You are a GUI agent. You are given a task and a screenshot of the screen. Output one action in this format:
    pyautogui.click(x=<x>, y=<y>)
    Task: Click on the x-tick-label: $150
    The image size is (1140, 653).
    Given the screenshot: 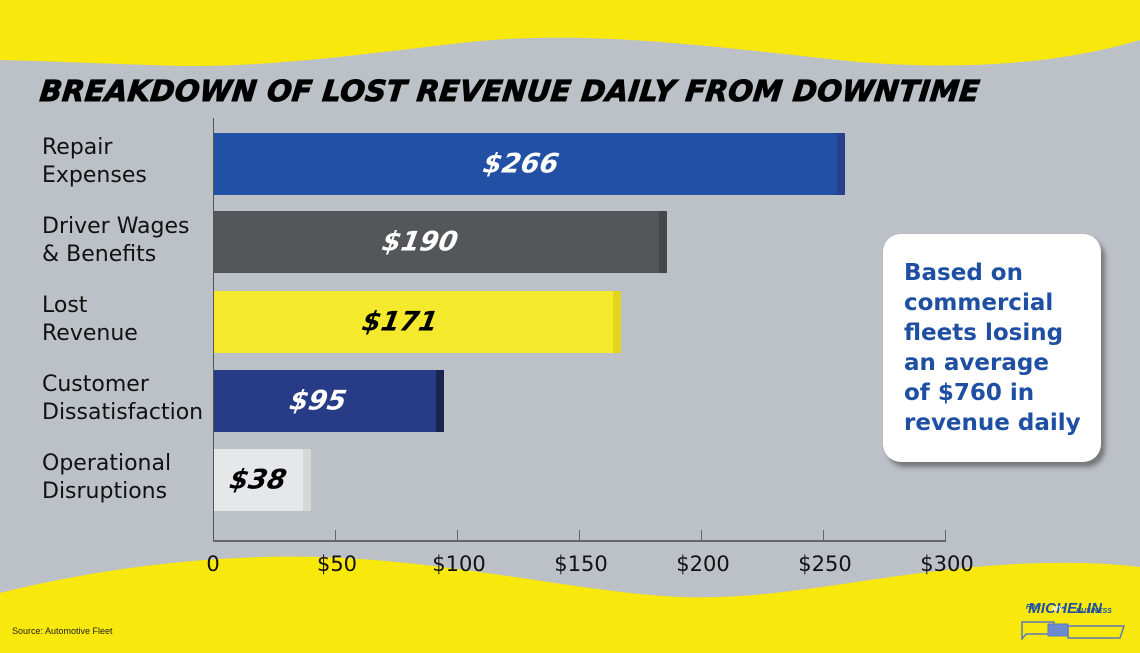 What is the action you would take?
    pyautogui.click(x=581, y=564)
    